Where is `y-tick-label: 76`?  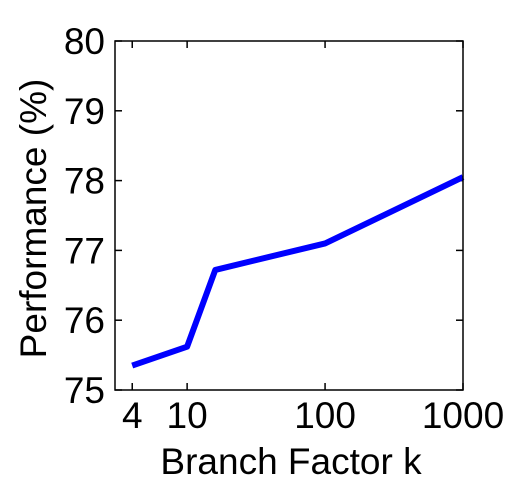
y-tick-label: 76 is located at coordinates (84, 320).